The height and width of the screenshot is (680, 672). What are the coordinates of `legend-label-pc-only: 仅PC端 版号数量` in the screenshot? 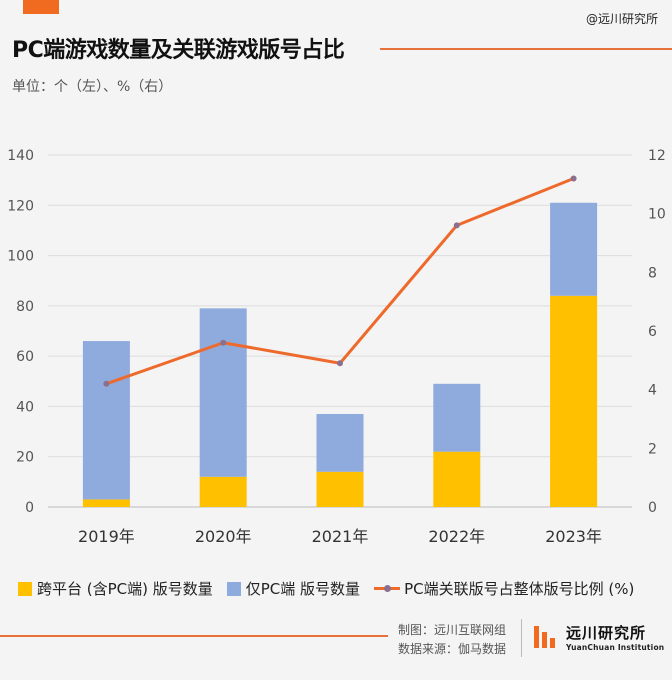 It's located at (303, 589).